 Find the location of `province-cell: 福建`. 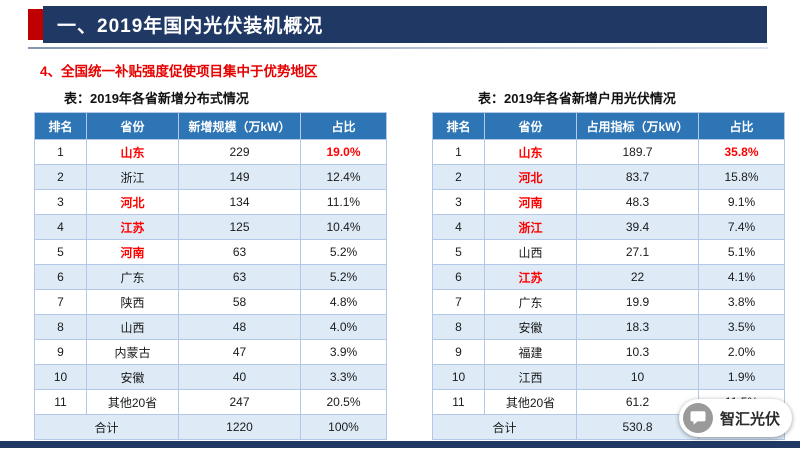

province-cell: 福建 is located at coordinates (530, 352).